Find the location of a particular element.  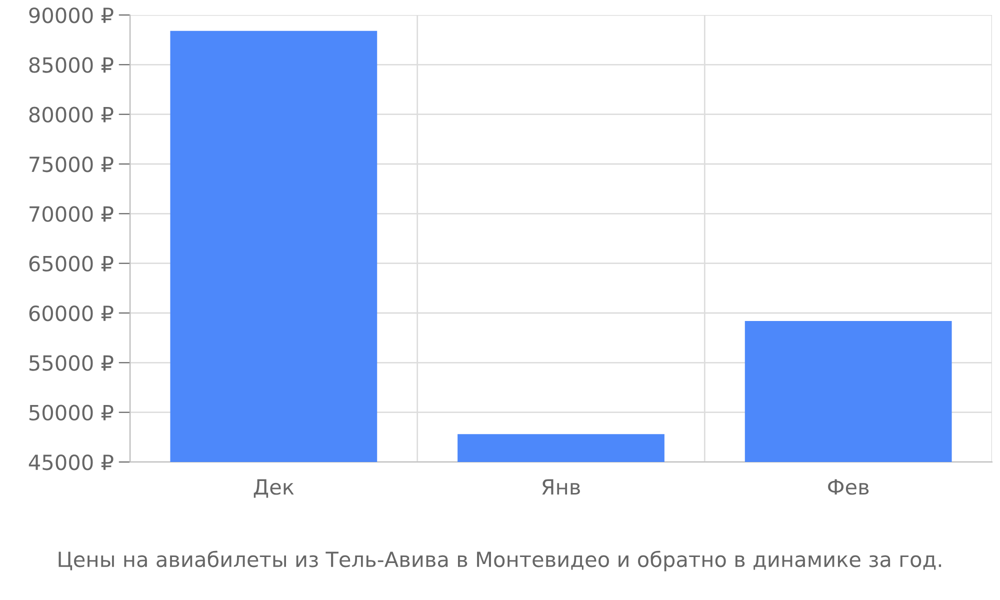

y-tick-label: 70000 ₽ is located at coordinates (72, 214).